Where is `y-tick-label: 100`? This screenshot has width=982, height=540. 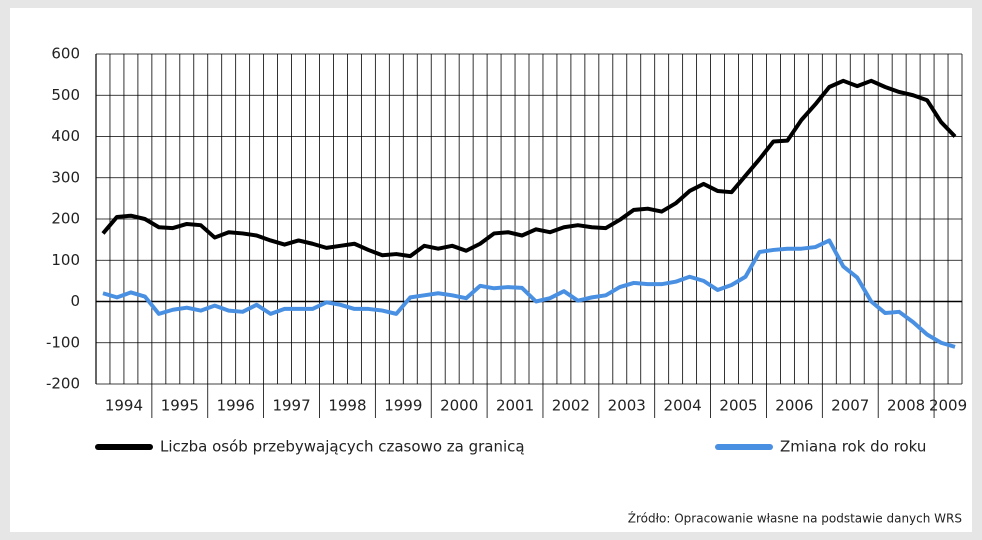
y-tick-label: 100 is located at coordinates (65, 260).